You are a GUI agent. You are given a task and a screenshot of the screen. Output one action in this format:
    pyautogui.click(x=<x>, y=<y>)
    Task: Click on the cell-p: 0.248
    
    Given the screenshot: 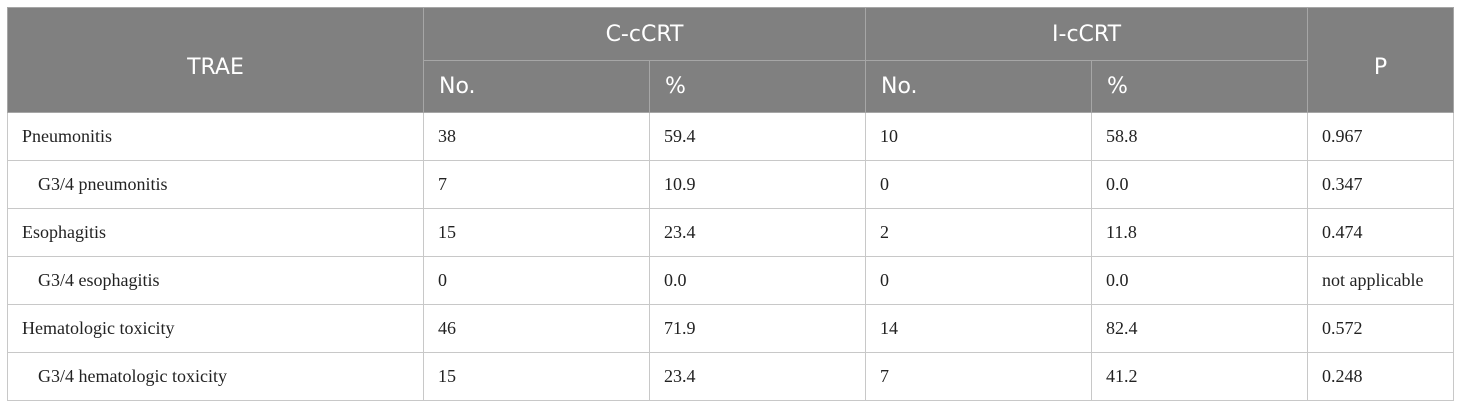 What is the action you would take?
    pyautogui.click(x=1381, y=376)
    